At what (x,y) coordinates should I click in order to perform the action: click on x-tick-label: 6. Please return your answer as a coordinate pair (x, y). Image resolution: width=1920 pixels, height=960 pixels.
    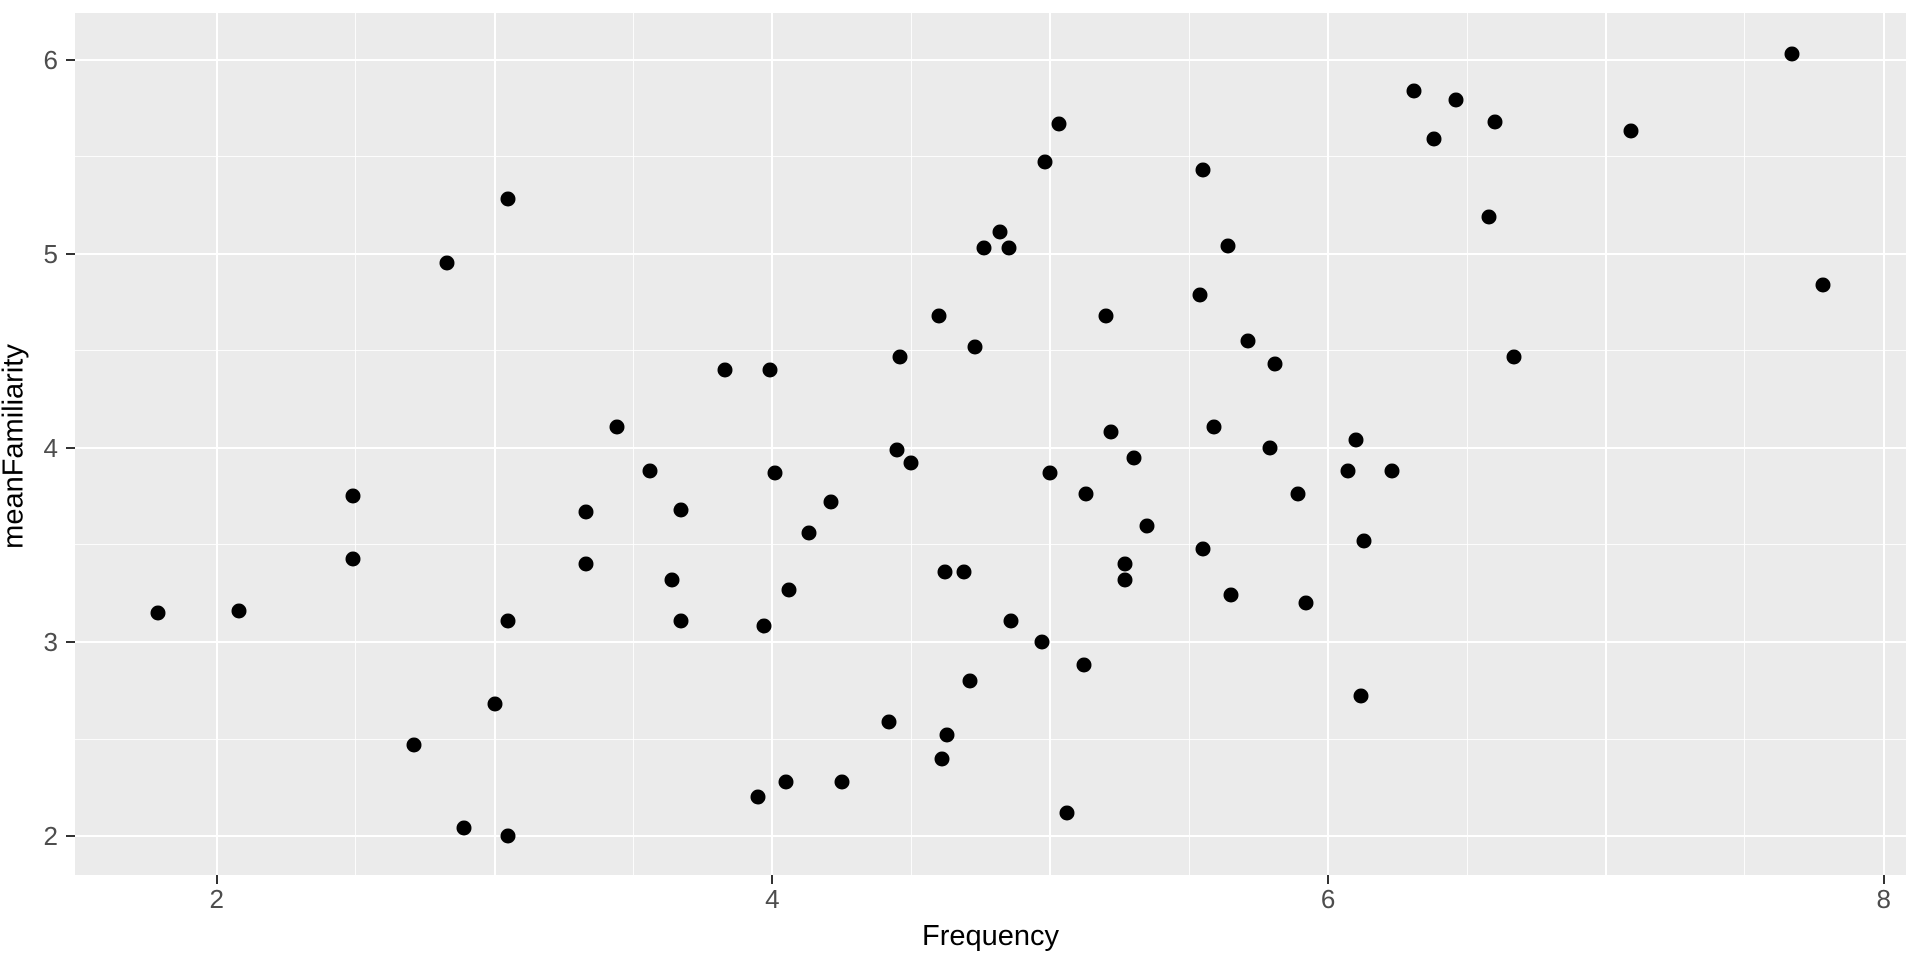
    Looking at the image, I should click on (1328, 899).